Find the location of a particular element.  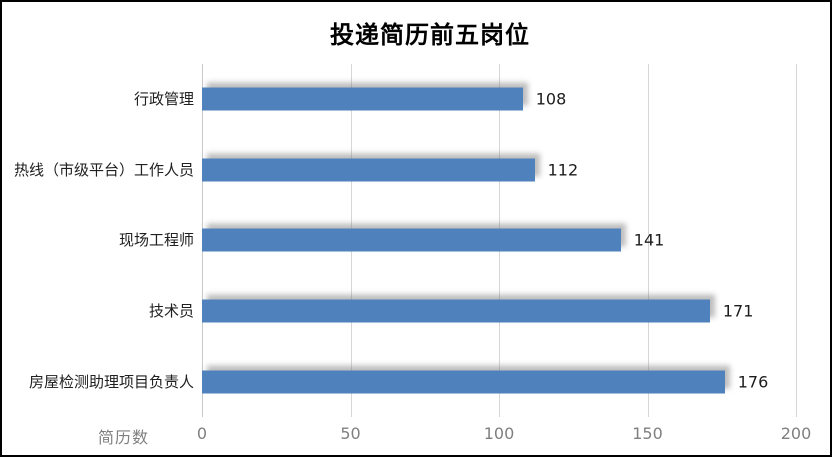

bar-row: 141 is located at coordinates (499, 240).